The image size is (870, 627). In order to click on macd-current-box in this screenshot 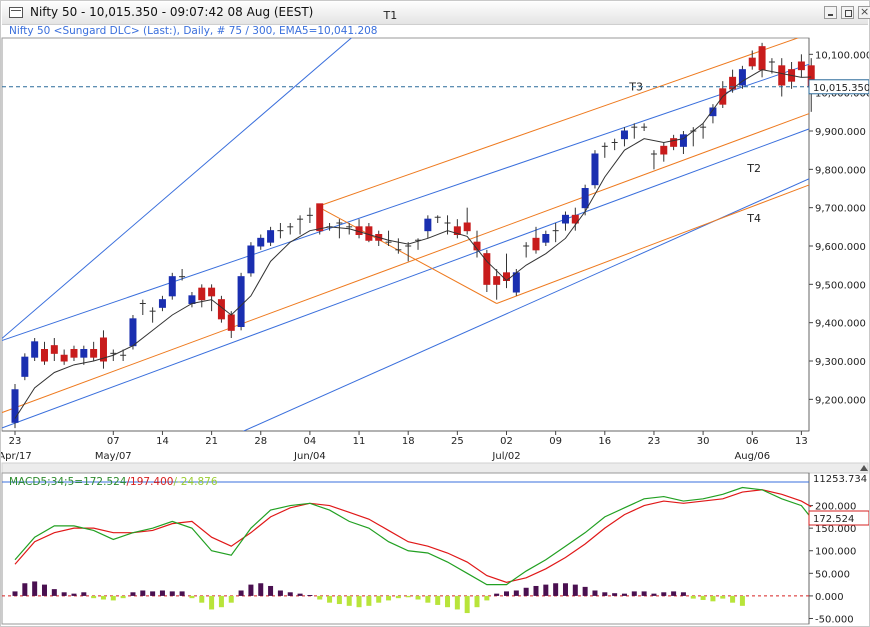, I will do `click(838, 518)`.